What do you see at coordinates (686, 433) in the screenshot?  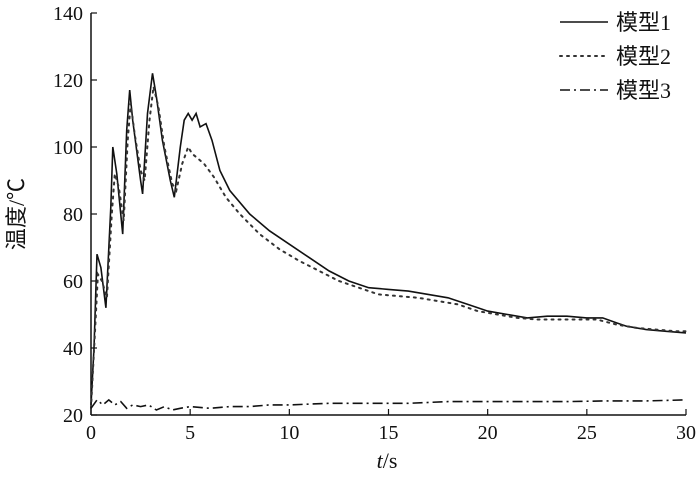 I see `x-tick-label: 30` at bounding box center [686, 433].